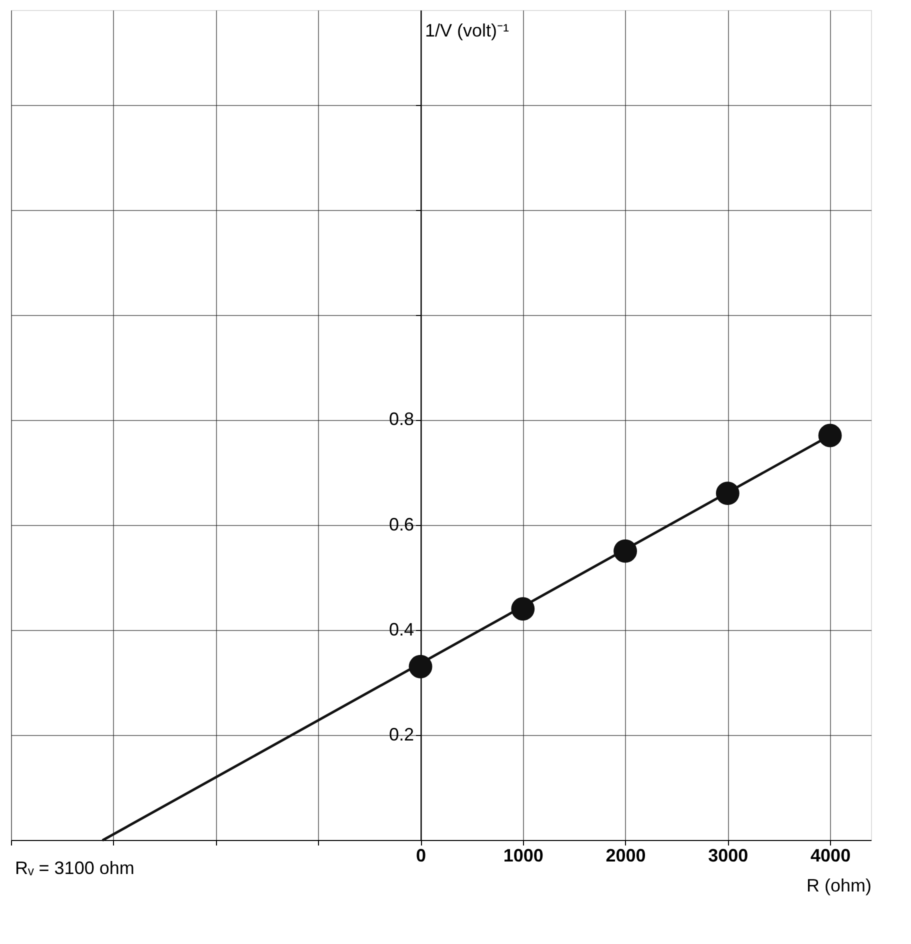 The image size is (911, 944). I want to click on y-tick-label: 0.4, so click(401, 629).